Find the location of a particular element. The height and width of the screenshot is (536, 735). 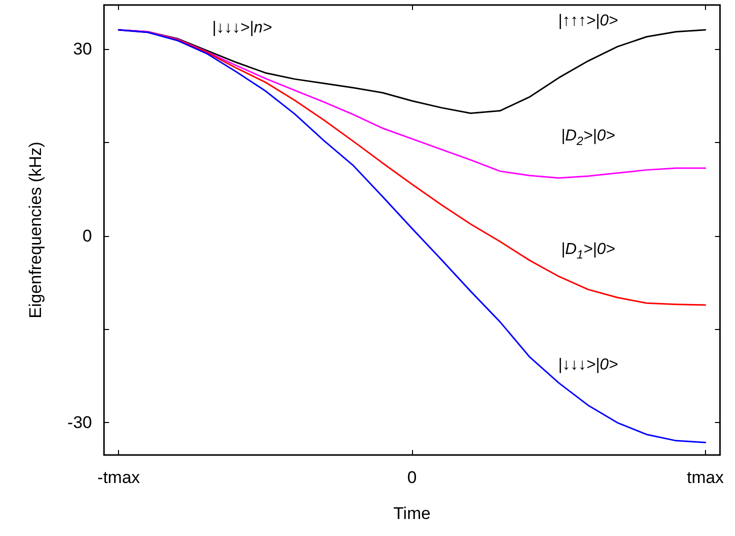

x-tick-label: tmax is located at coordinates (705, 477).